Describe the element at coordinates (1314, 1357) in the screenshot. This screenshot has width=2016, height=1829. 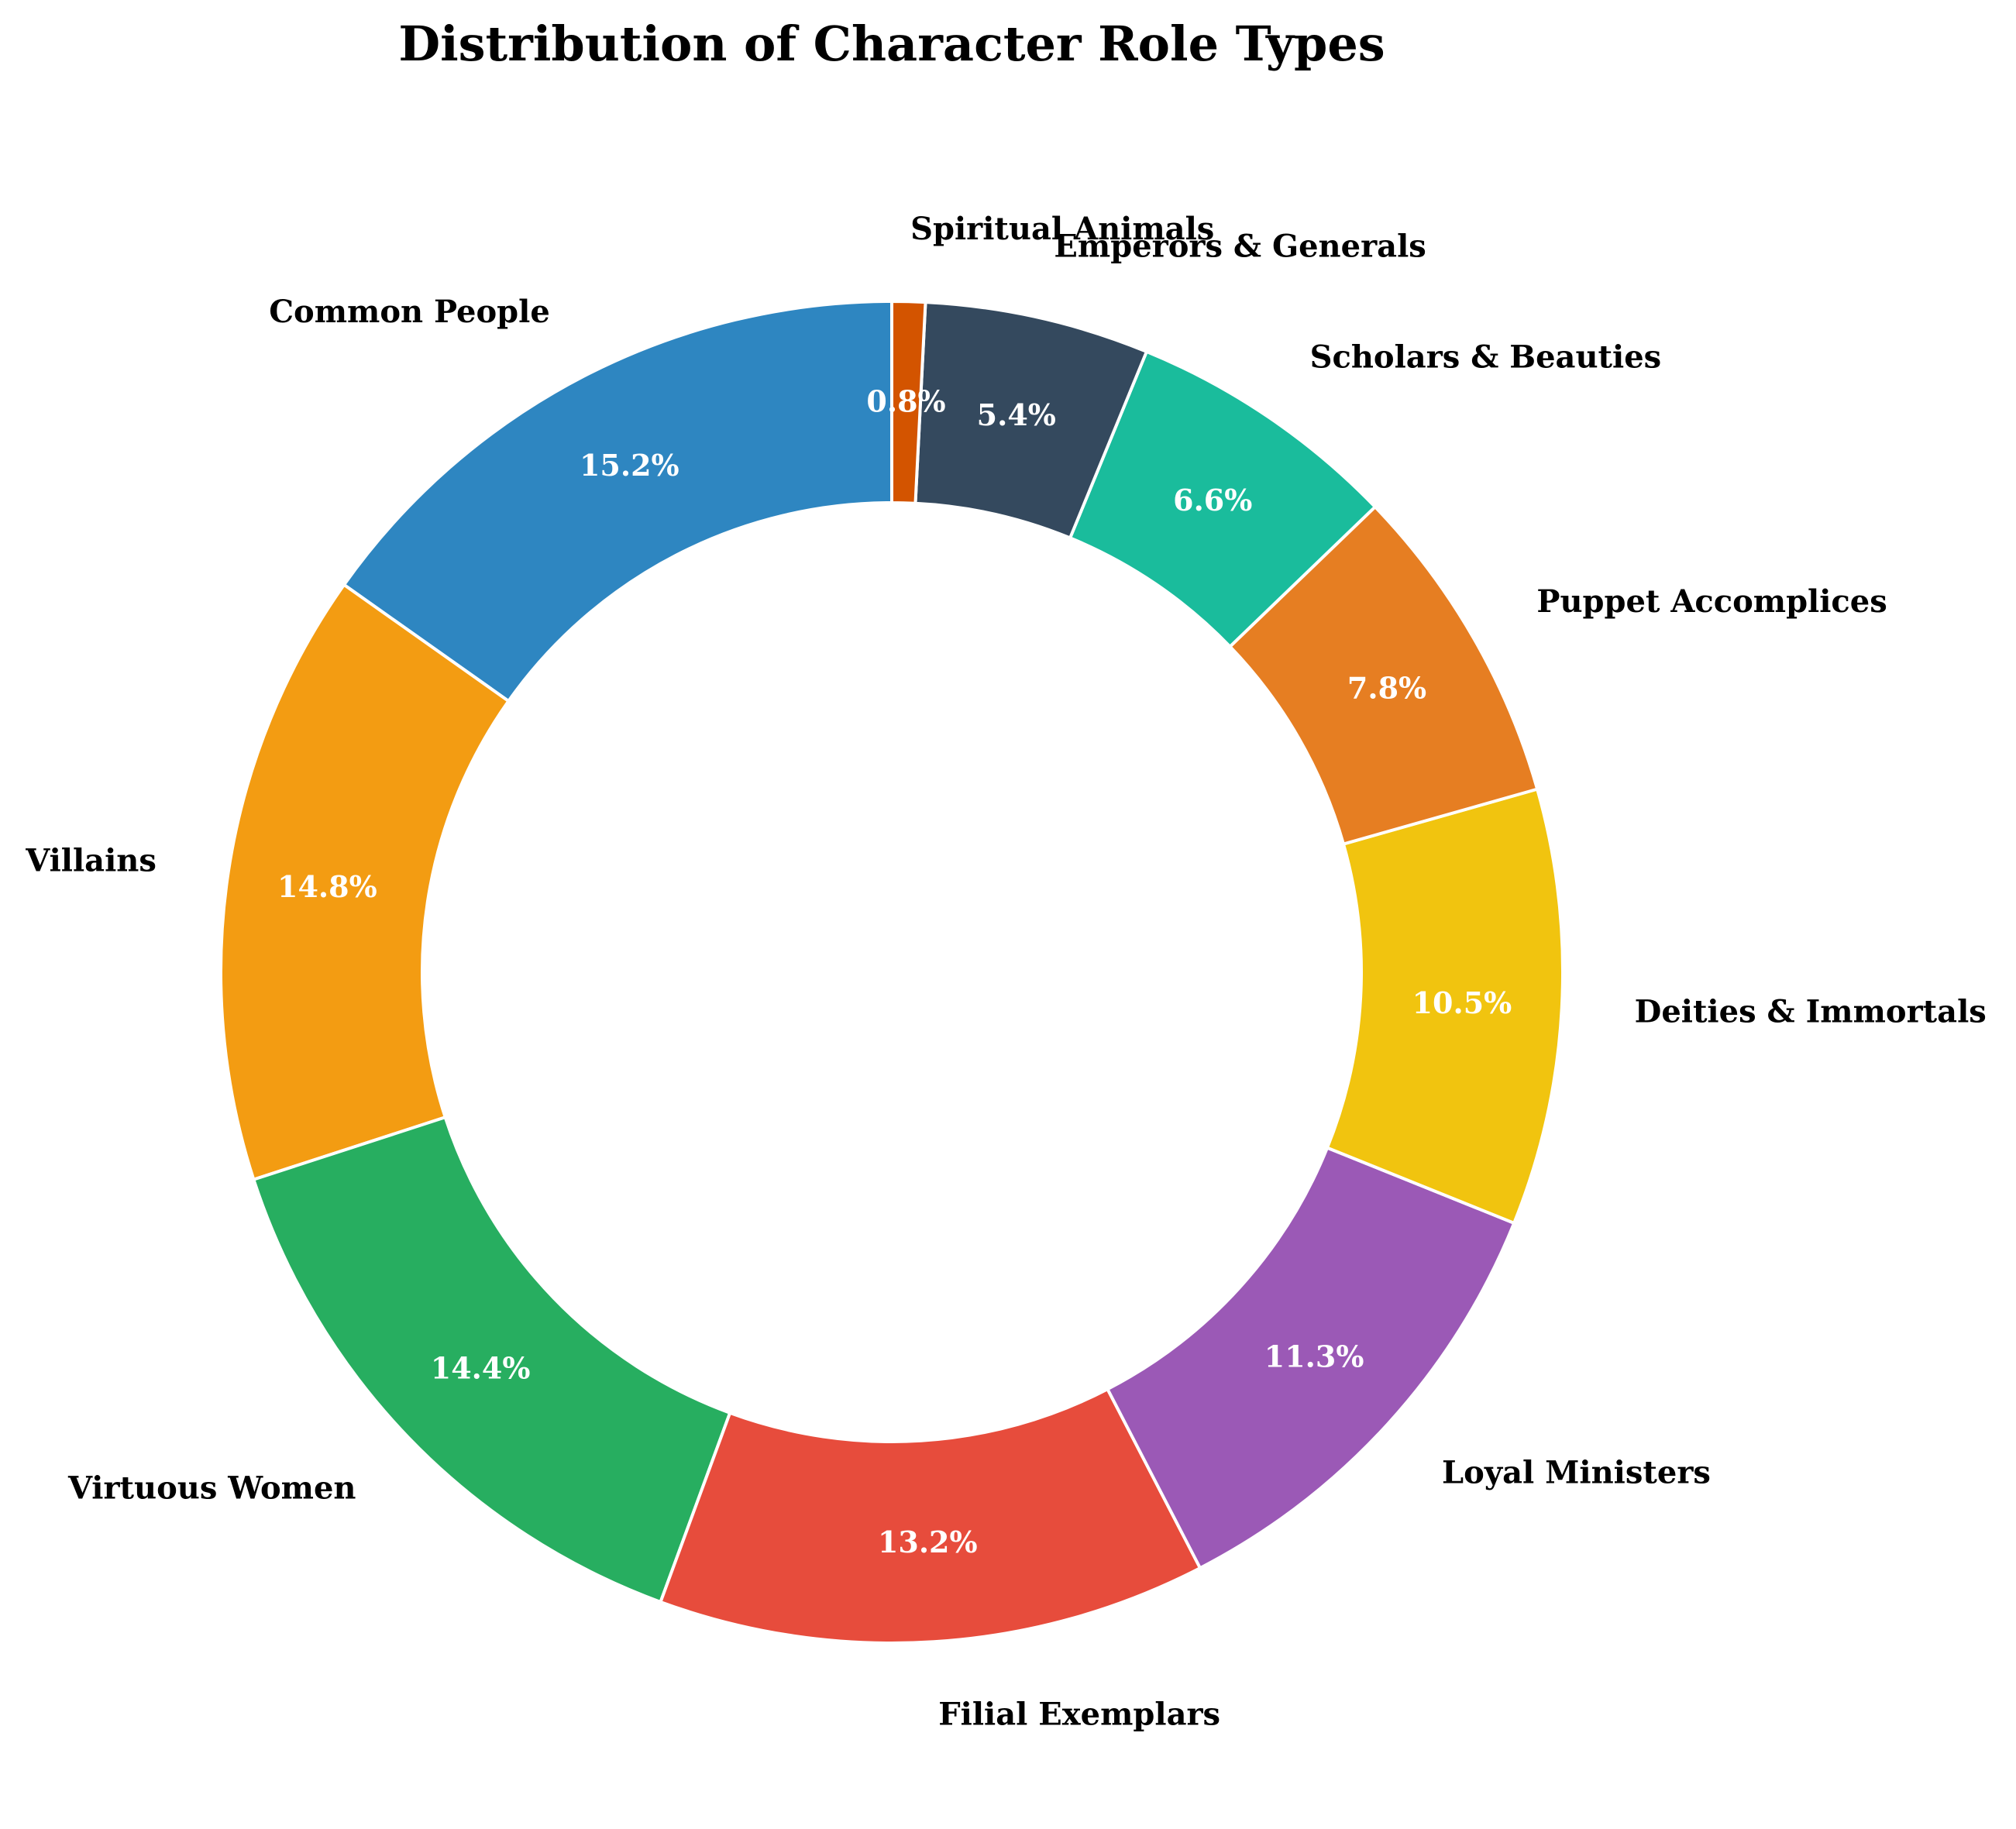
I see `pct-label-loyal-ministers: 11.3%` at that location.